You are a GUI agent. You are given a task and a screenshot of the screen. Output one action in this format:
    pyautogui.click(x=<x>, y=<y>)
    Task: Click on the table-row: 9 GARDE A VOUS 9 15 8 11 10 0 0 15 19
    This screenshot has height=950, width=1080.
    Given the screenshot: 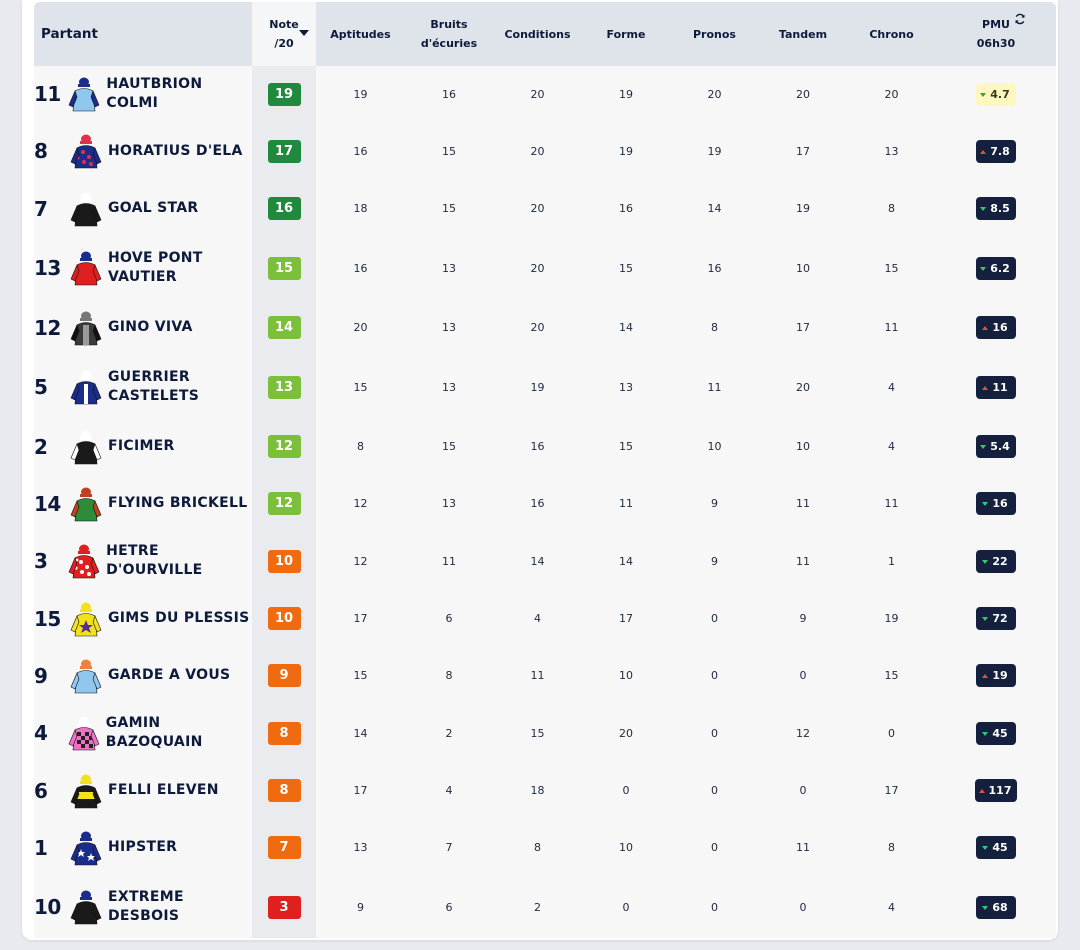 What is the action you would take?
    pyautogui.click(x=545, y=675)
    